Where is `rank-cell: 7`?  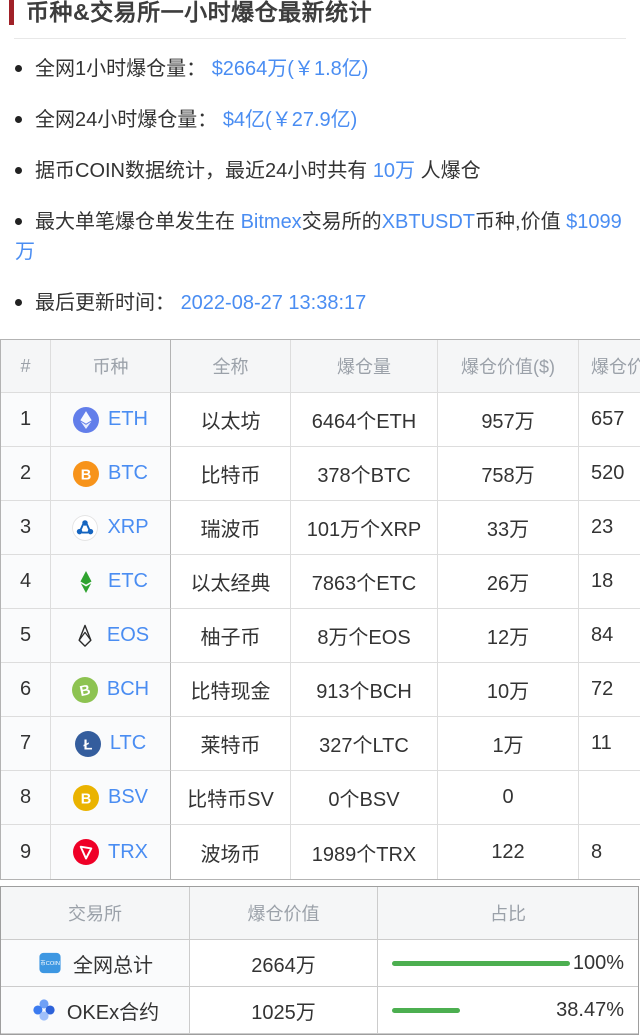
rank-cell: 7 is located at coordinates (26, 744).